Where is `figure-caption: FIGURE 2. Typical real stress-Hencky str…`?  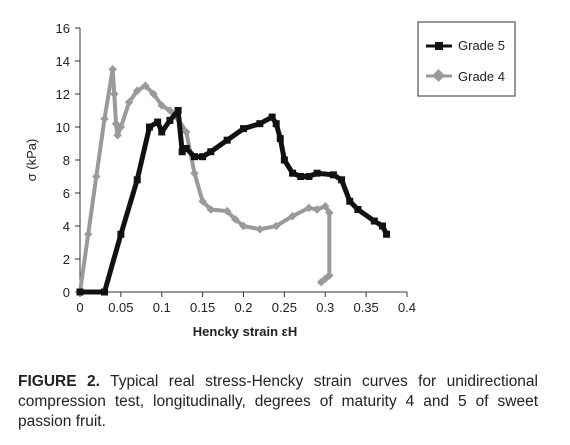
figure-caption: FIGURE 2. Typical real stress-Hencky str… is located at coordinates (278, 402).